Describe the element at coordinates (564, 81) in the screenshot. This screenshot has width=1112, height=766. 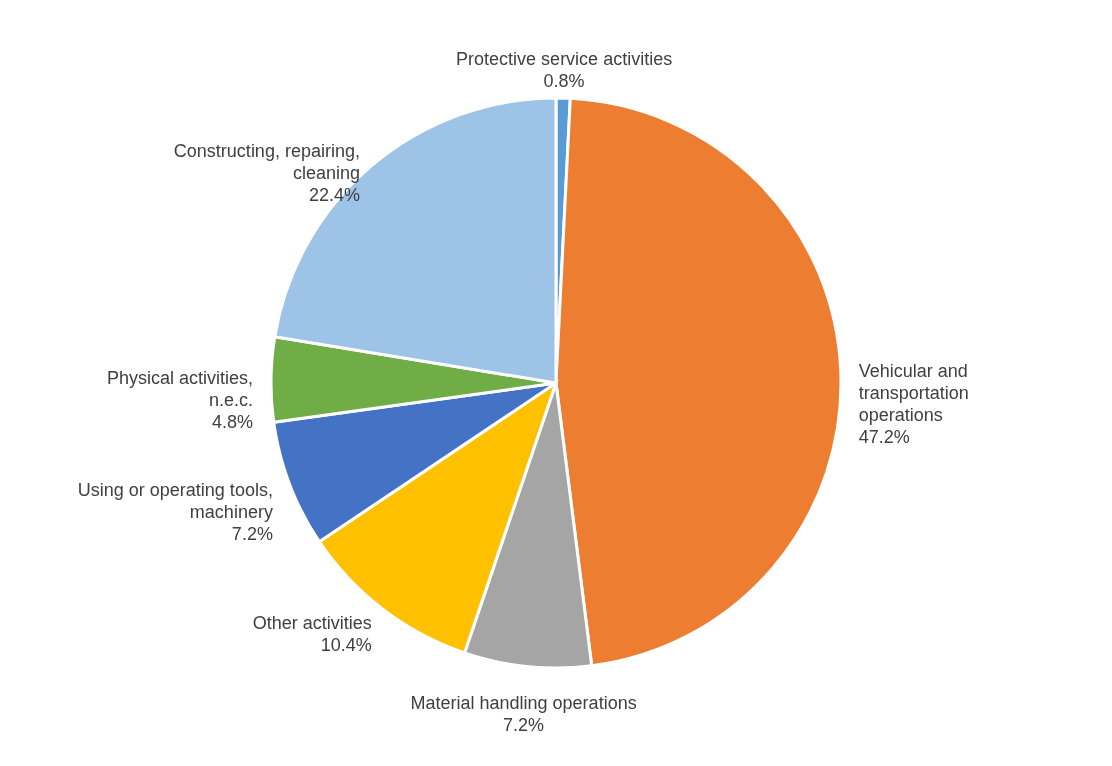
I see `data-label: 0.8%` at that location.